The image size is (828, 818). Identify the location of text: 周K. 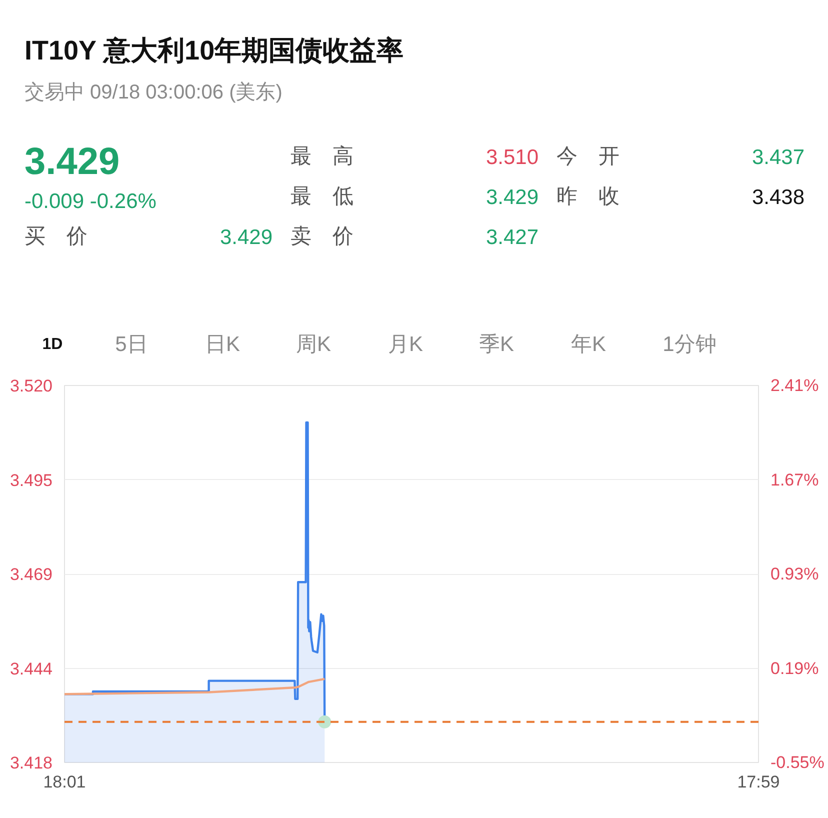
(314, 344).